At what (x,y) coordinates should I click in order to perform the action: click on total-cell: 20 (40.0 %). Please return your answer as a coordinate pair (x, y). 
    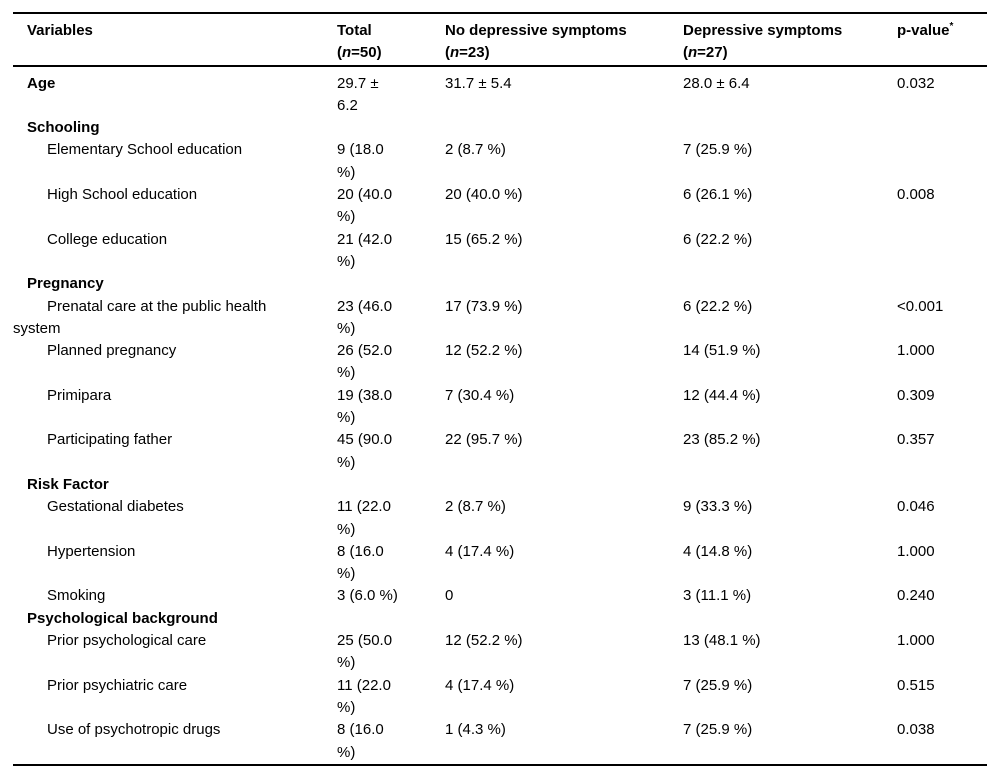
    Looking at the image, I should click on (365, 206).